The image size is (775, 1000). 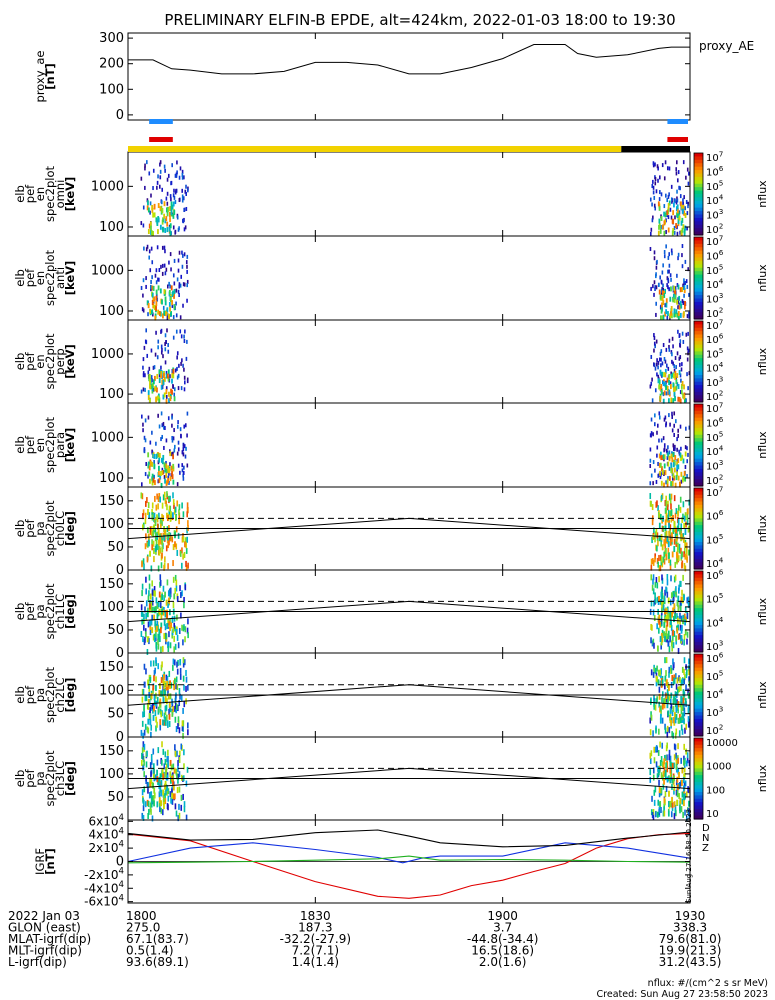 What do you see at coordinates (714, 396) in the screenshot?
I see `colorbar-label: 10²` at bounding box center [714, 396].